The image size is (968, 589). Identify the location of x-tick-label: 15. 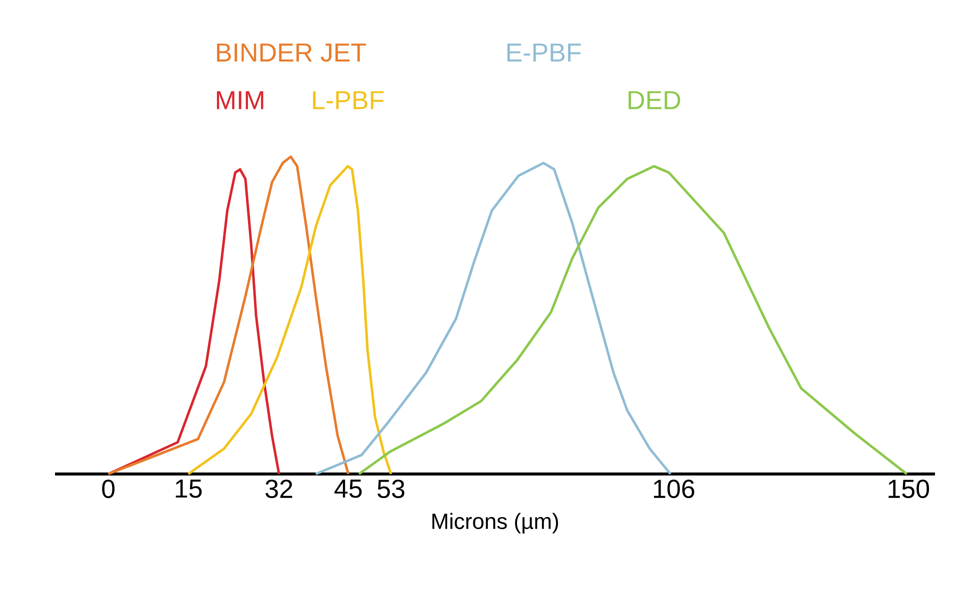
(189, 489).